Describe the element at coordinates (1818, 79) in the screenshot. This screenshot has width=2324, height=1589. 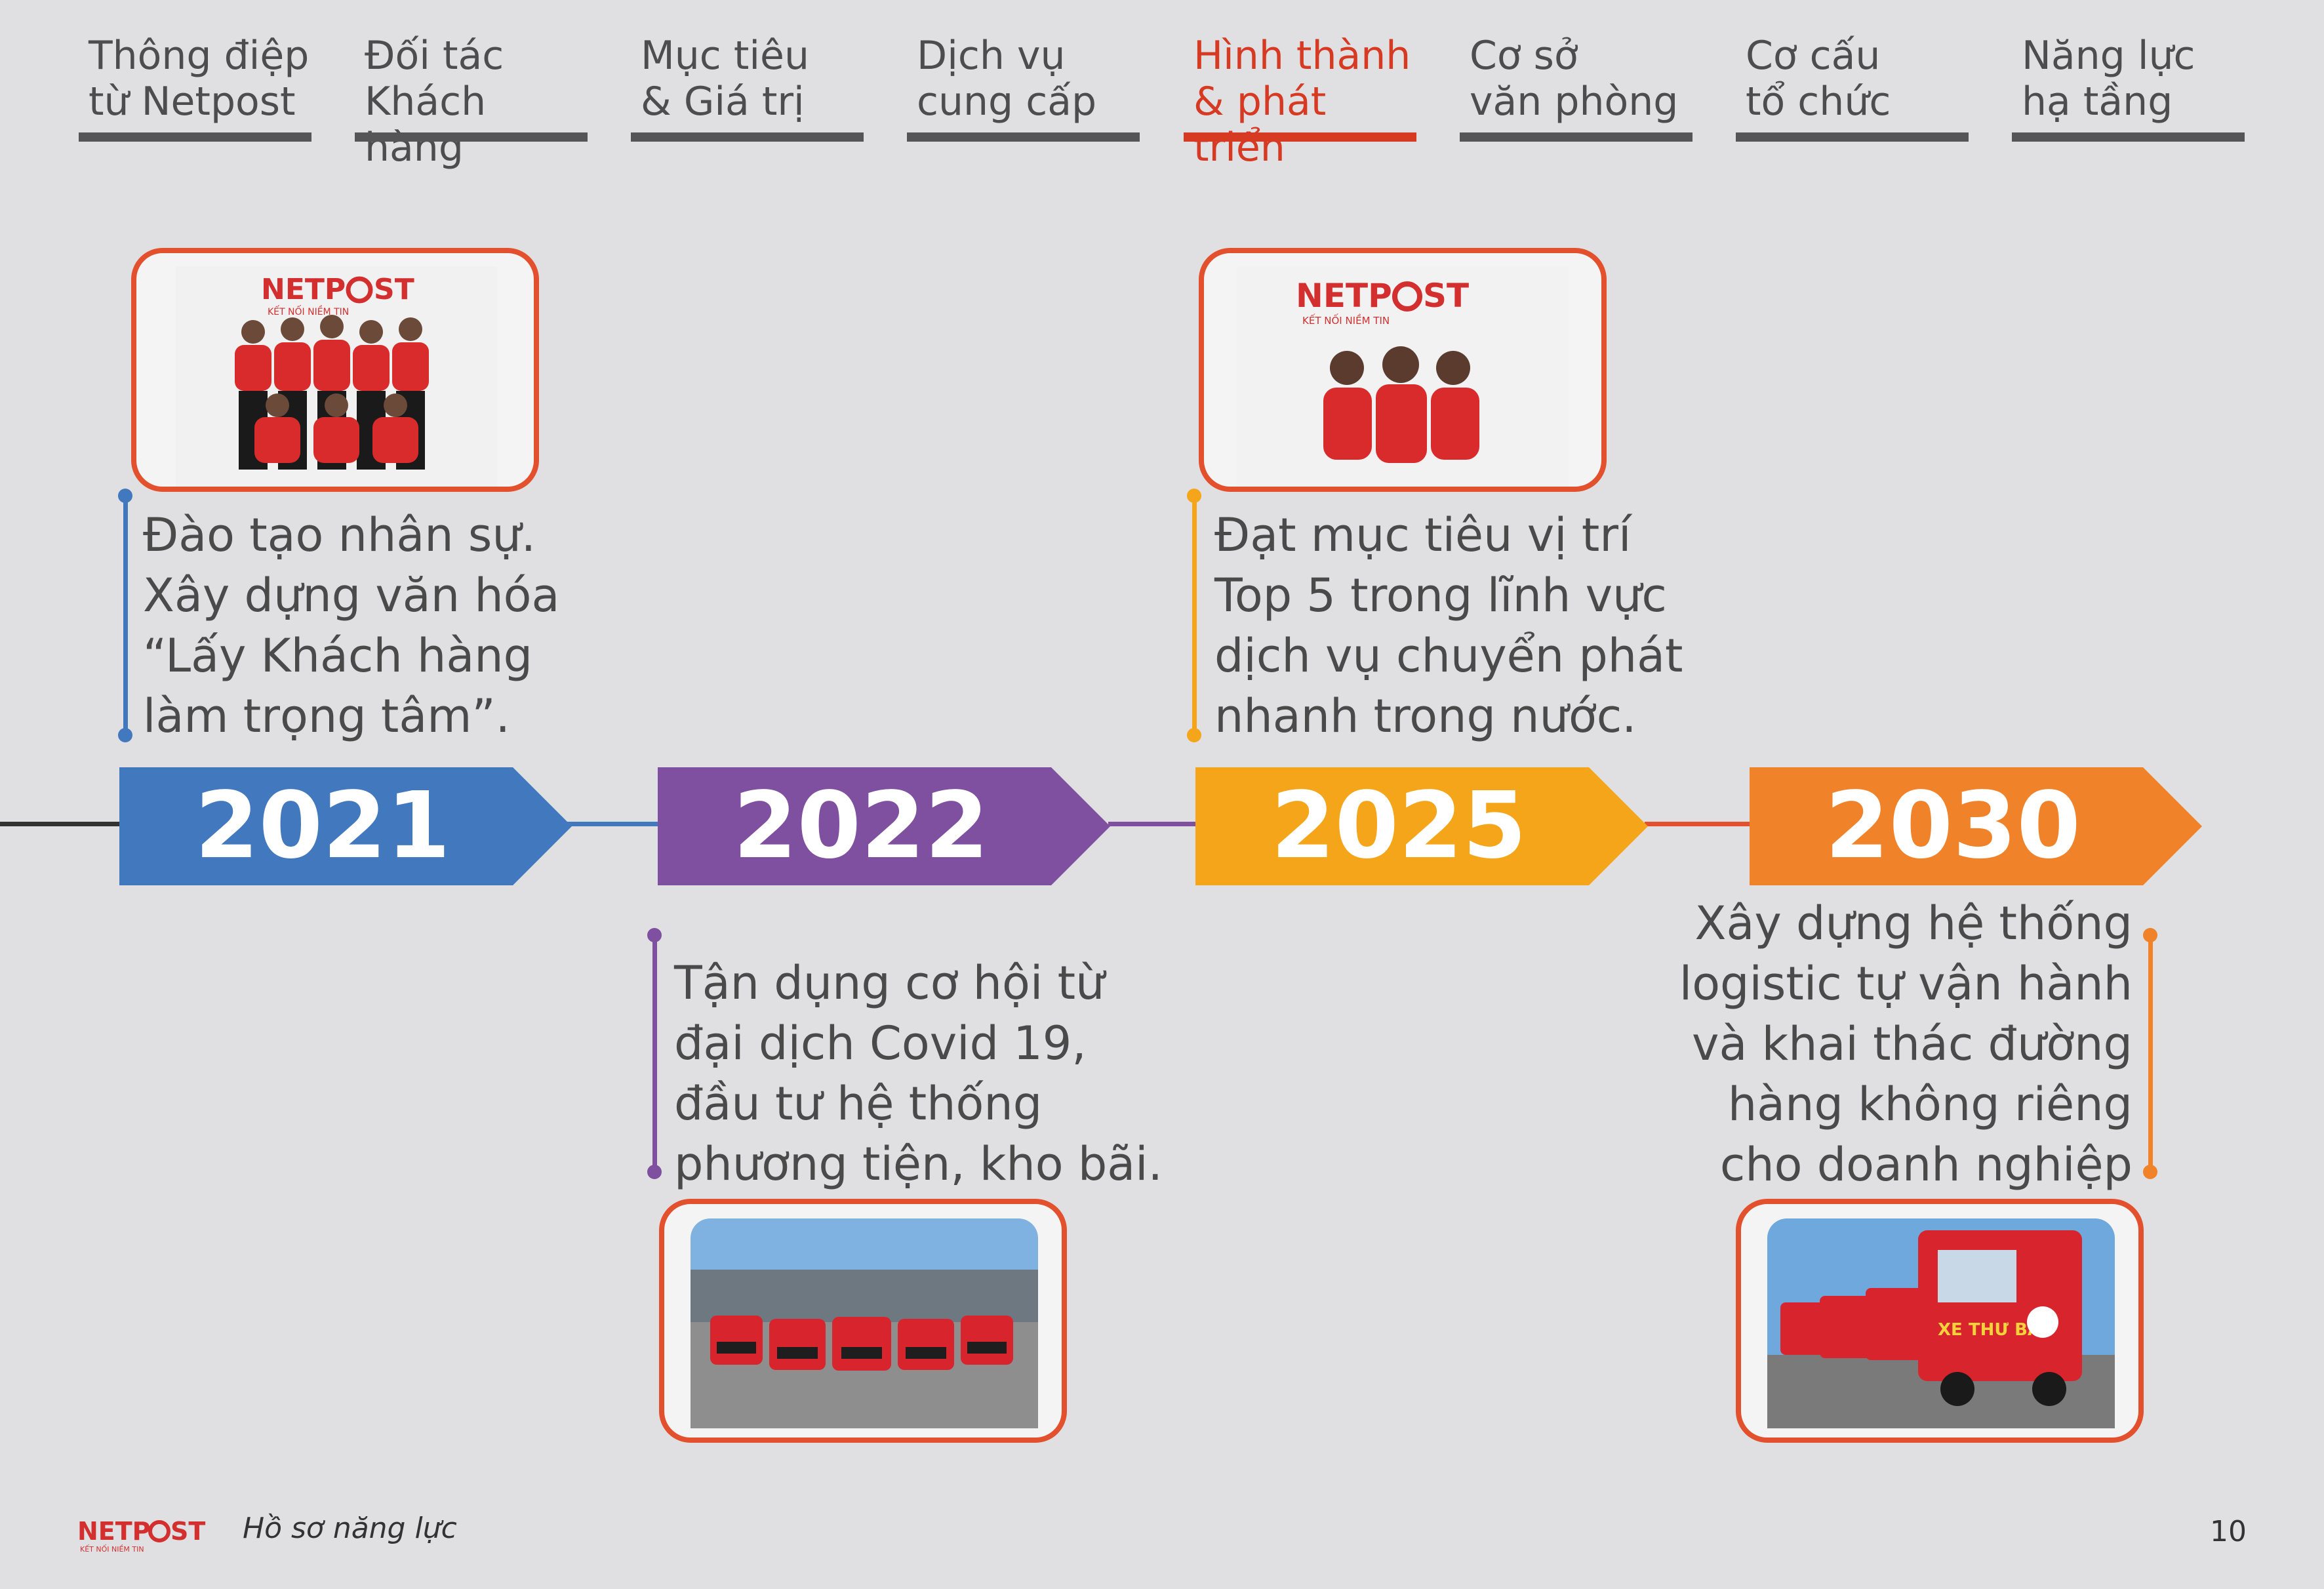
I see `tab-label: Cơ cấu tổ chức` at that location.